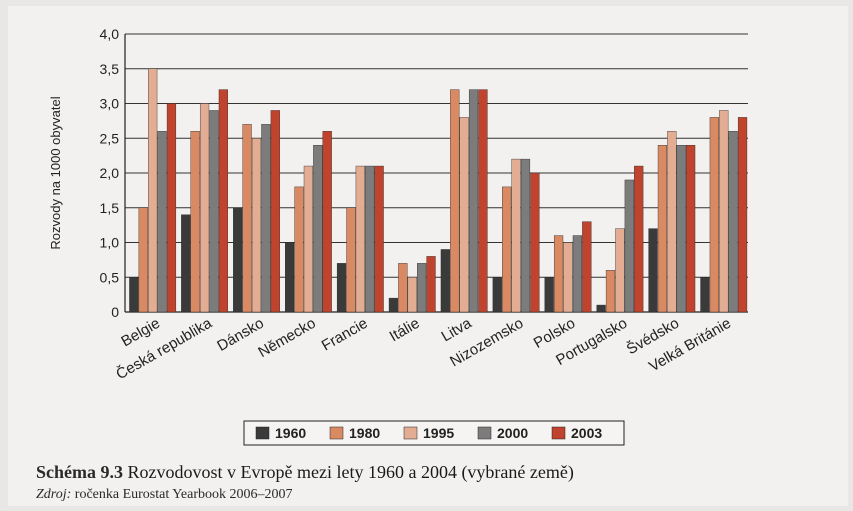 This screenshot has width=853, height=511. I want to click on y-tick-label: 4,0, so click(110, 34).